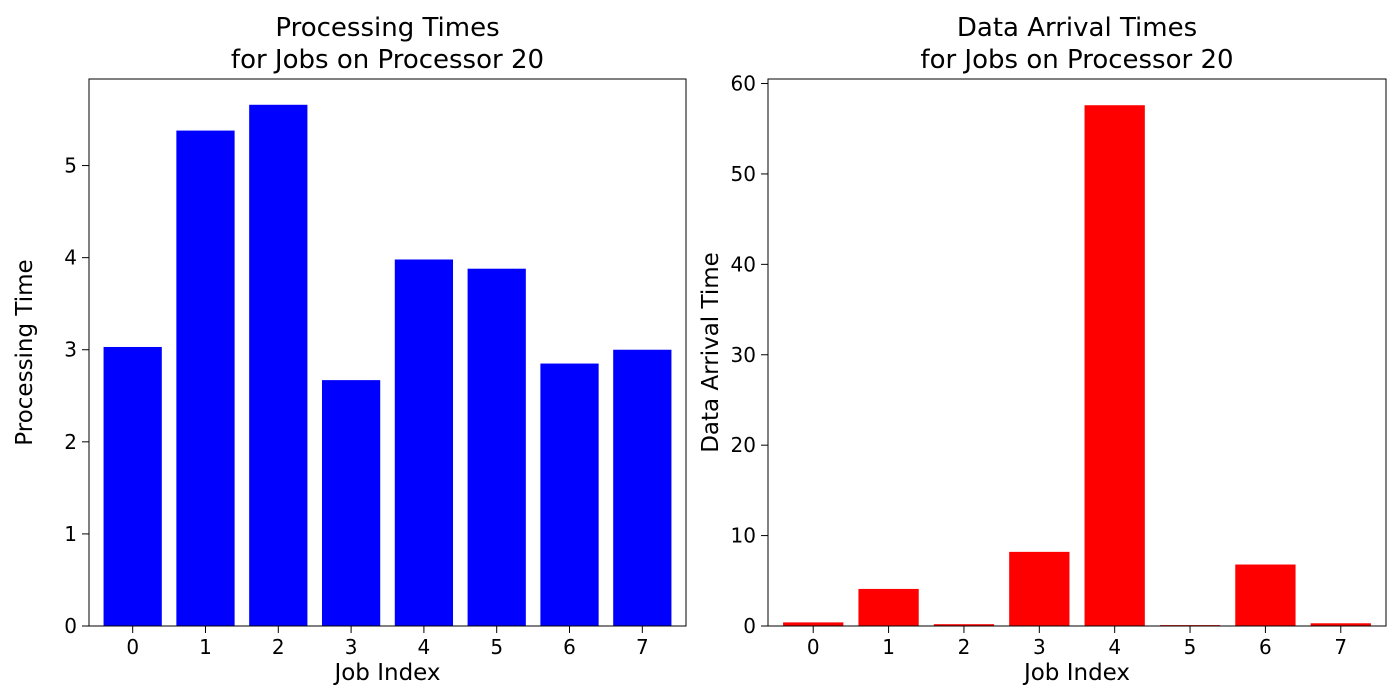  What do you see at coordinates (743, 445) in the screenshot?
I see `y-tick-label: 20` at bounding box center [743, 445].